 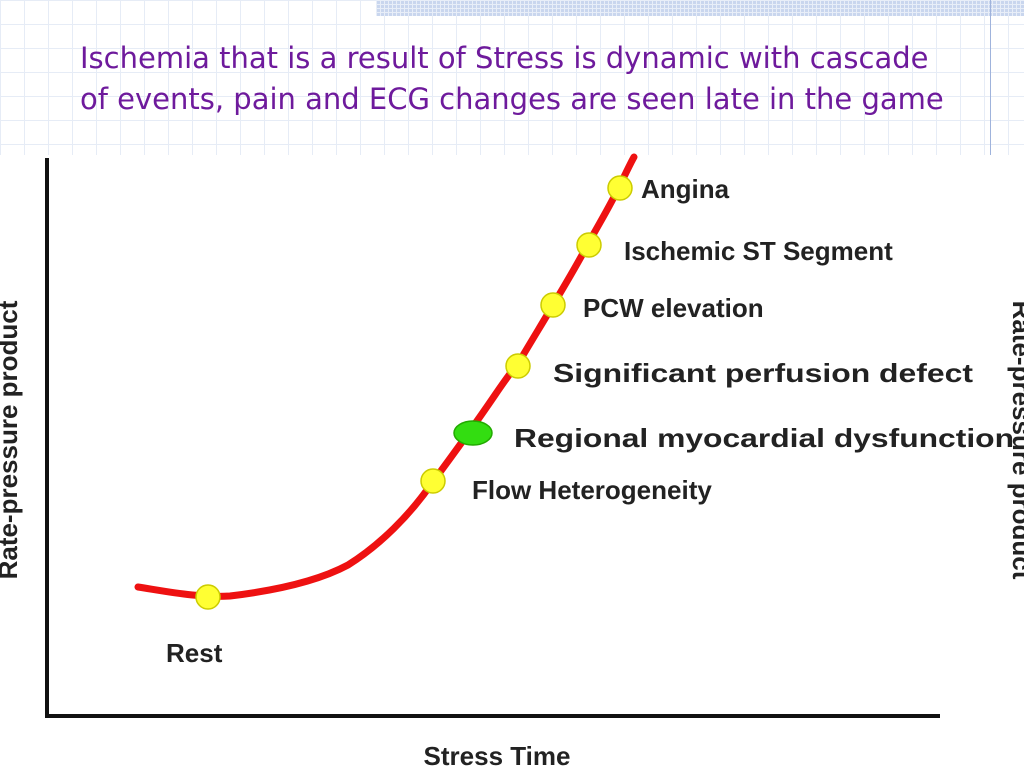 I want to click on event-label-regional-dysfunction: Regional myocardial dysfunction, so click(x=764, y=438).